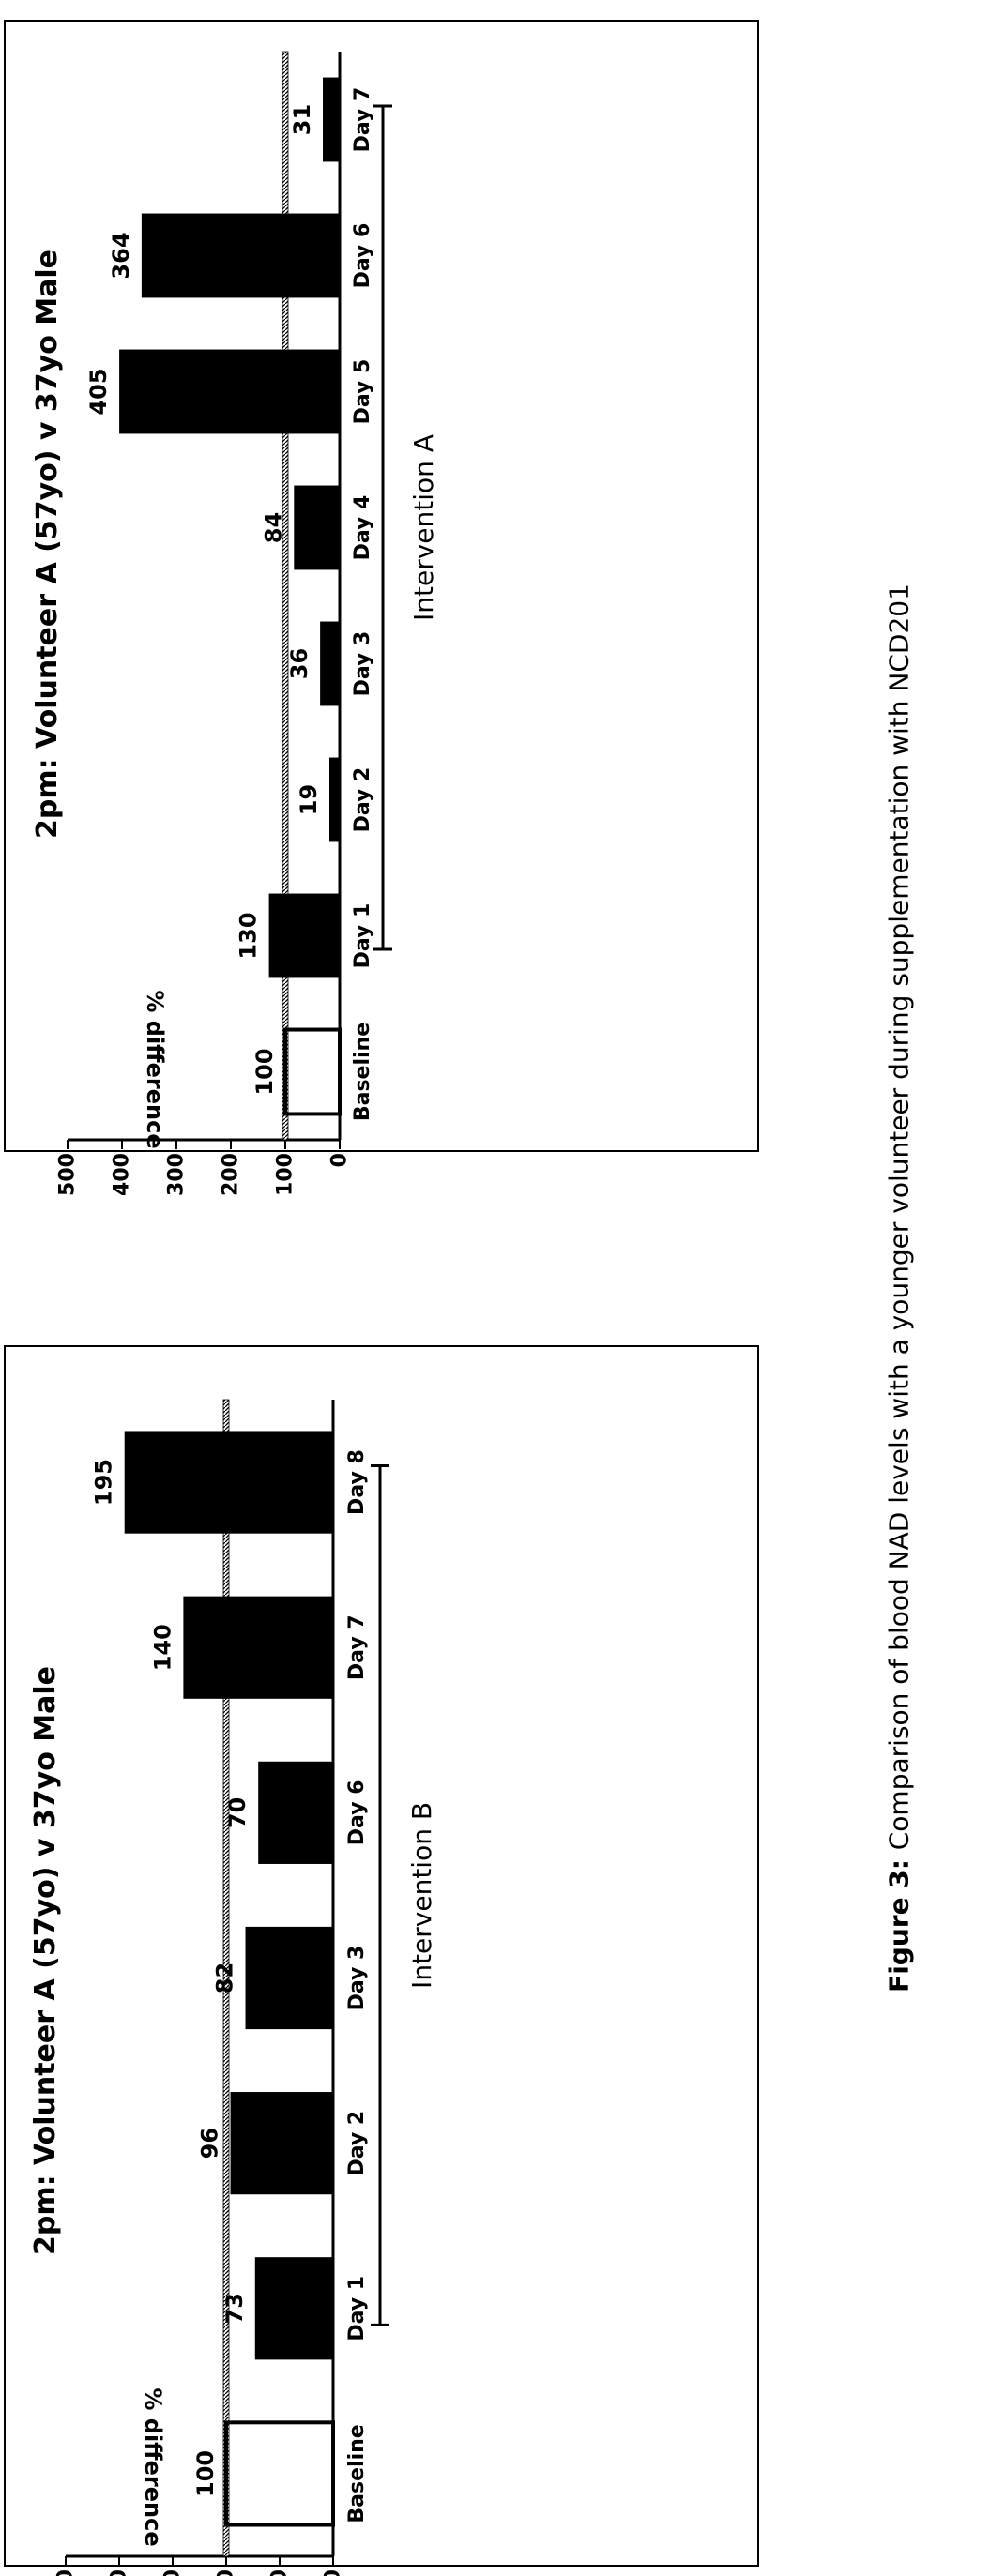 This screenshot has width=990, height=2576. Describe the element at coordinates (177, 1174) in the screenshot. I see `y-tick-label: 300` at that location.